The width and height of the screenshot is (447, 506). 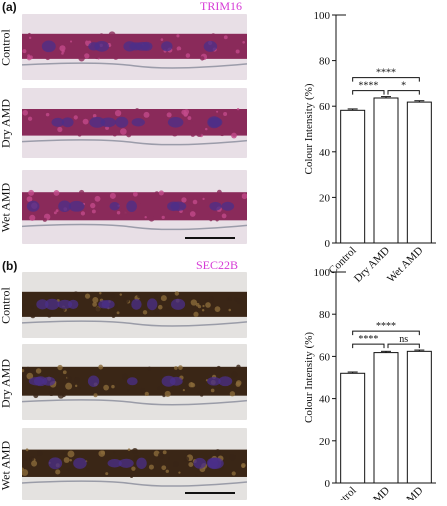 I want to click on micrograph-b-dry-amd, so click(x=134, y=382).